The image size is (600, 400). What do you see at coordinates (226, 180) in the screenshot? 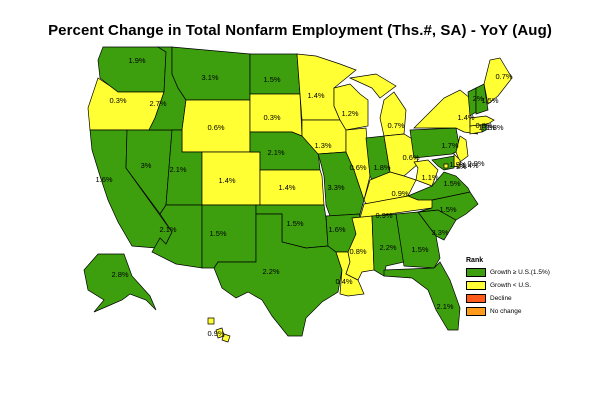
I see `state-label-CO: 1.4%` at bounding box center [226, 180].